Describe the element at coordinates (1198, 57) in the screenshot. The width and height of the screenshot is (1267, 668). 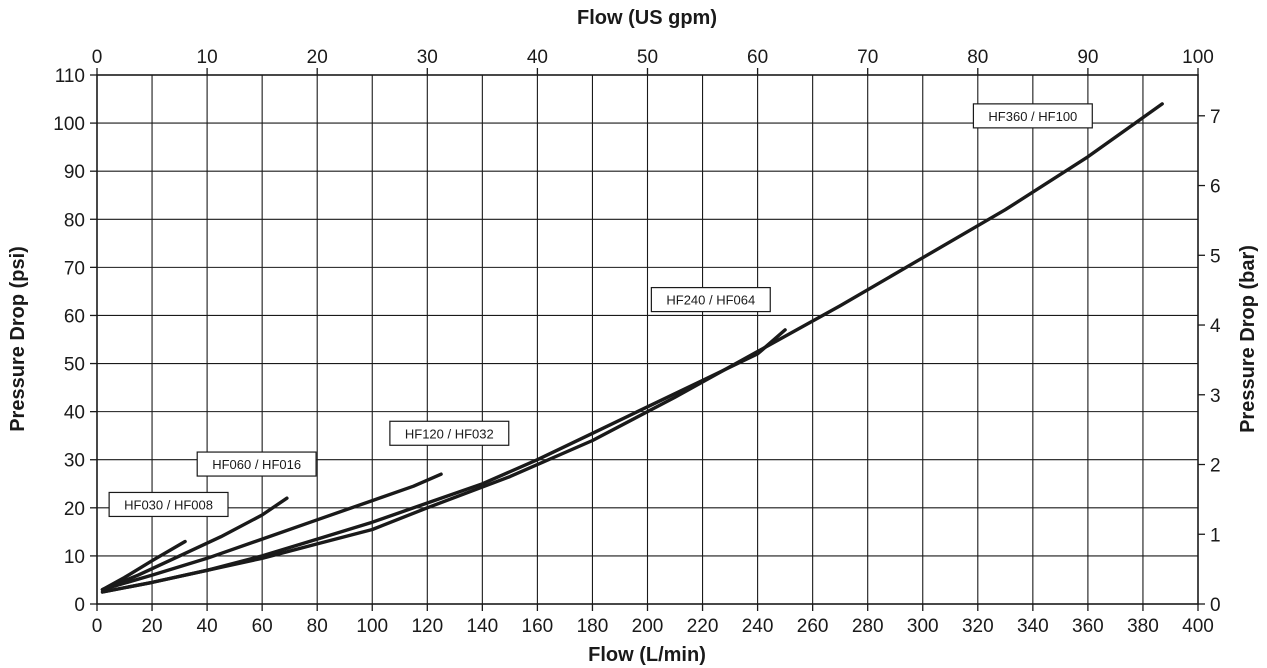
I see `x2-tick-label: 100` at that location.